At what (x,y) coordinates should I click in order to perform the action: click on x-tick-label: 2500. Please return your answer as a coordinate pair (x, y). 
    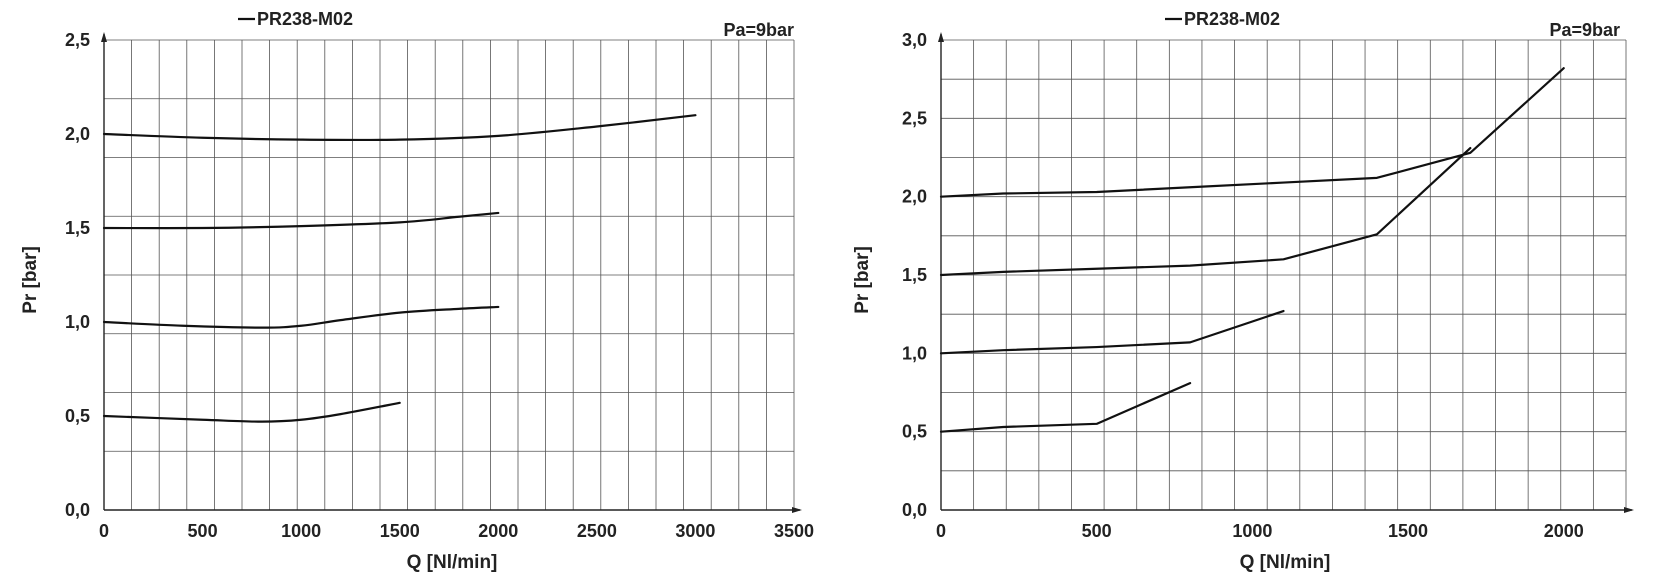
    Looking at the image, I should click on (597, 531).